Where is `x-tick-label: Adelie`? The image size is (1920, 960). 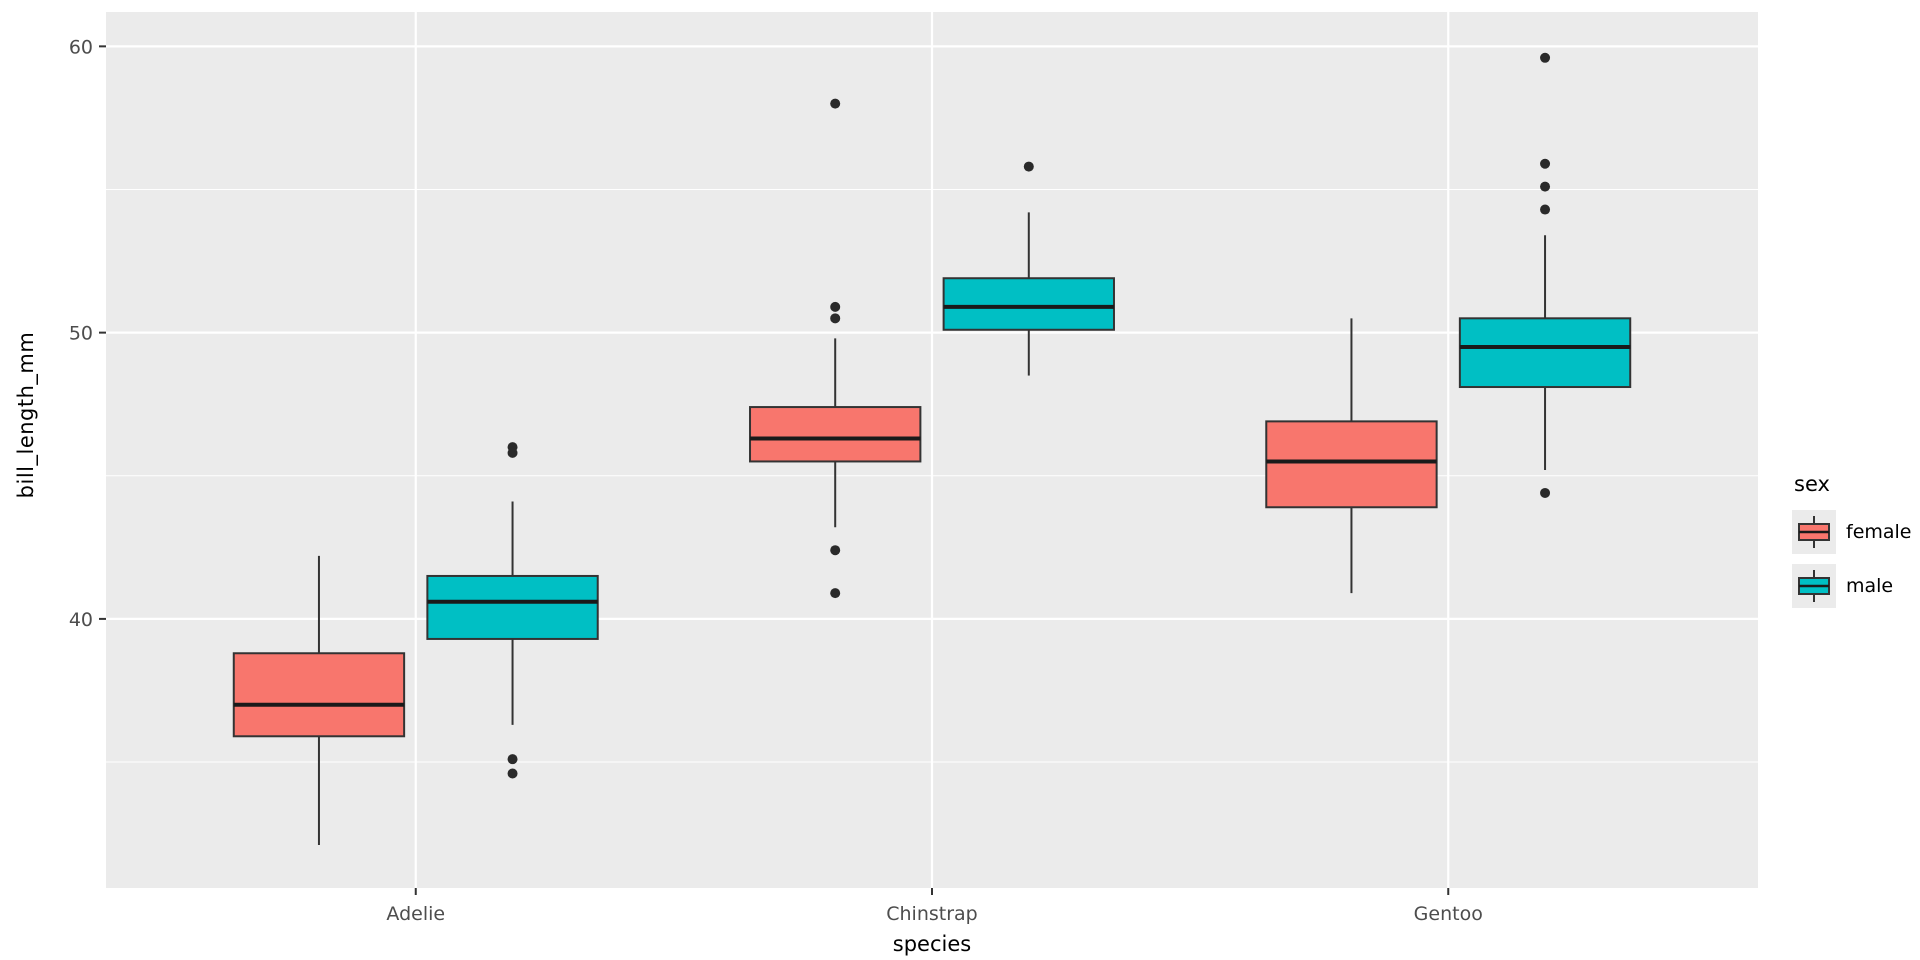
x-tick-label: Adelie is located at coordinates (415, 914).